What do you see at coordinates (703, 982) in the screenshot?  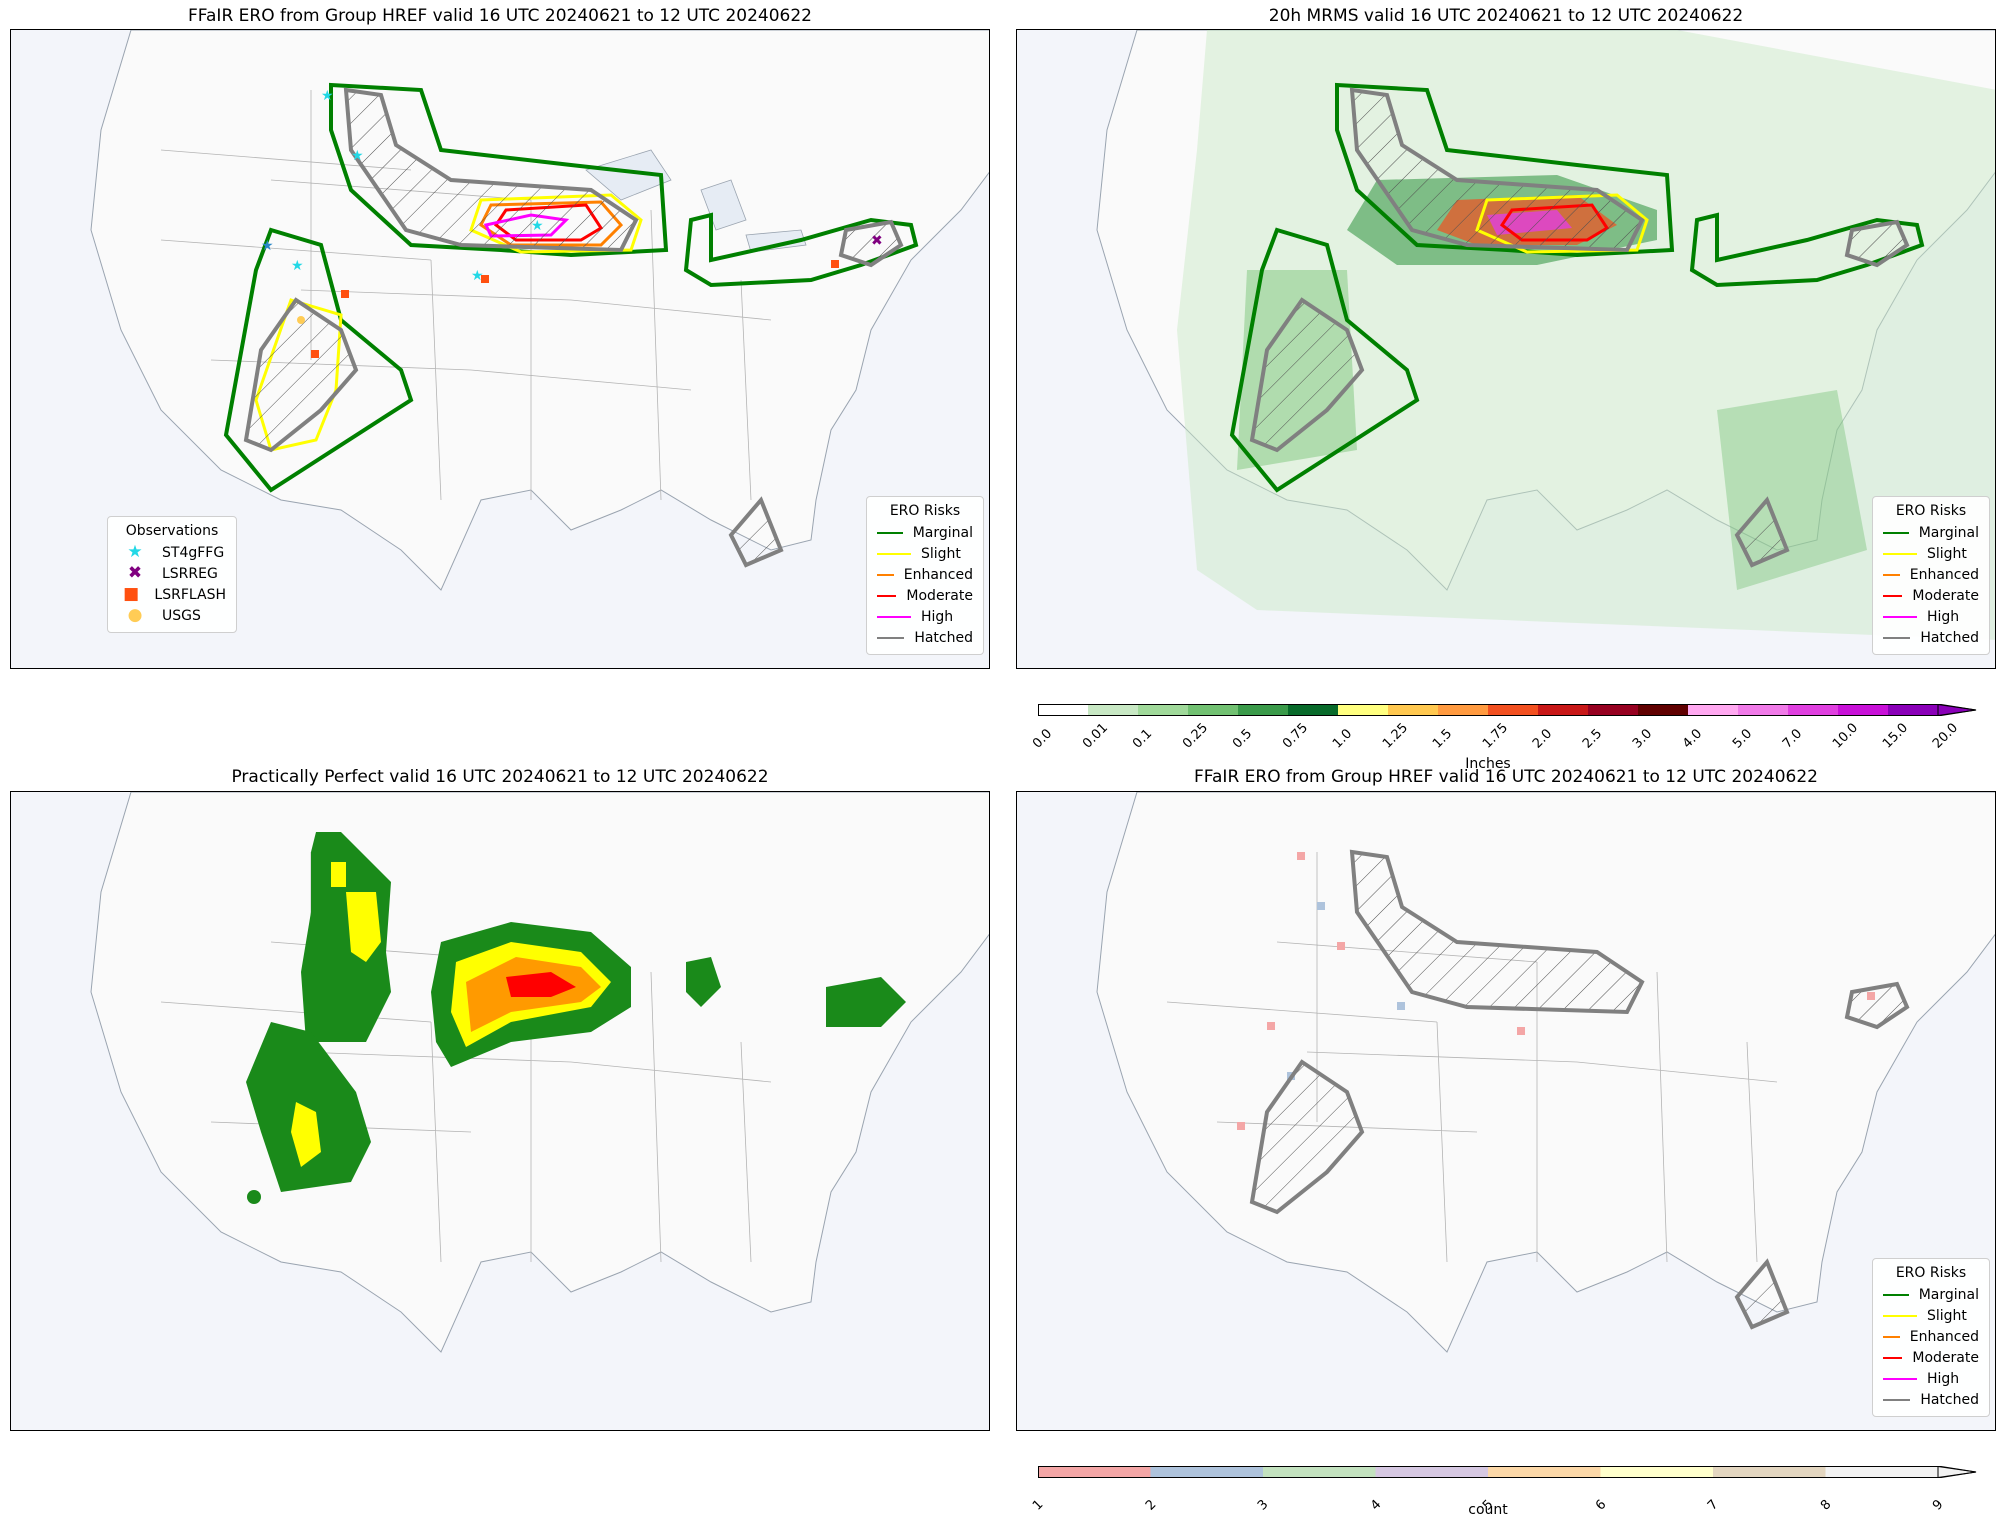 I see `pp-marginal-mi` at bounding box center [703, 982].